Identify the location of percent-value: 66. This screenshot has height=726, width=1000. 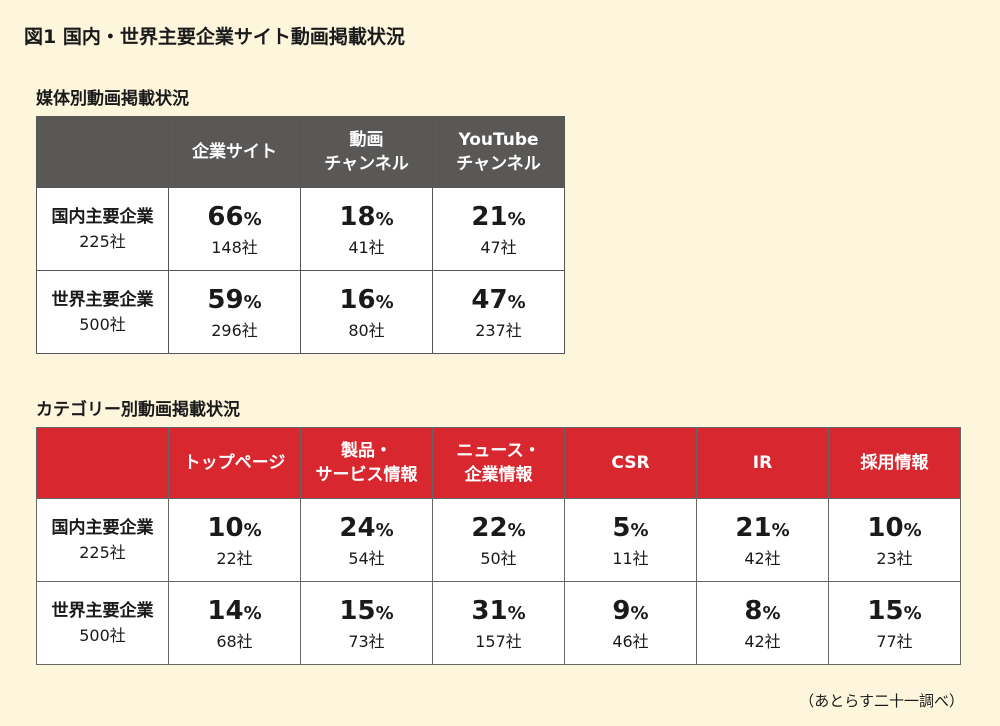
(225, 216).